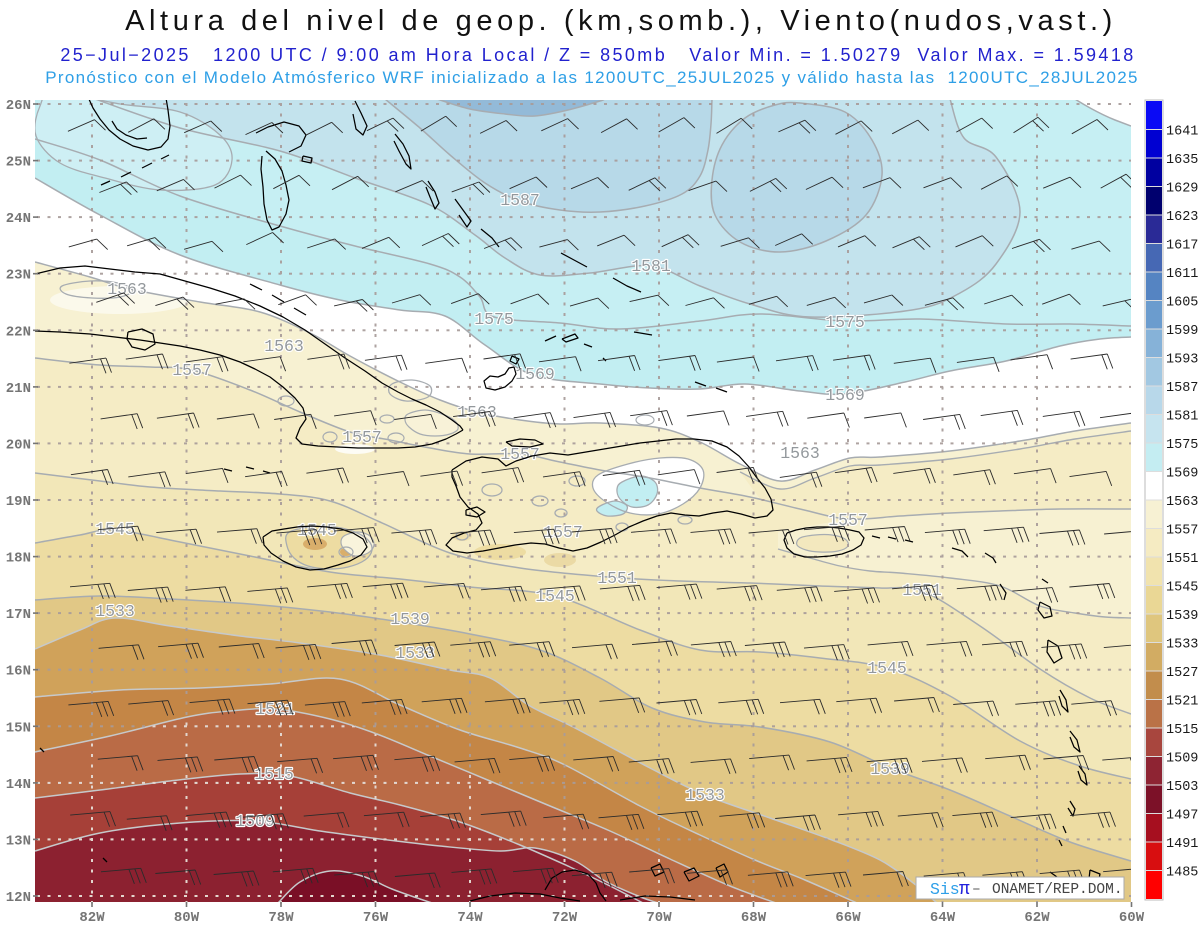  I want to click on svg-text: 16N, so click(18, 672).